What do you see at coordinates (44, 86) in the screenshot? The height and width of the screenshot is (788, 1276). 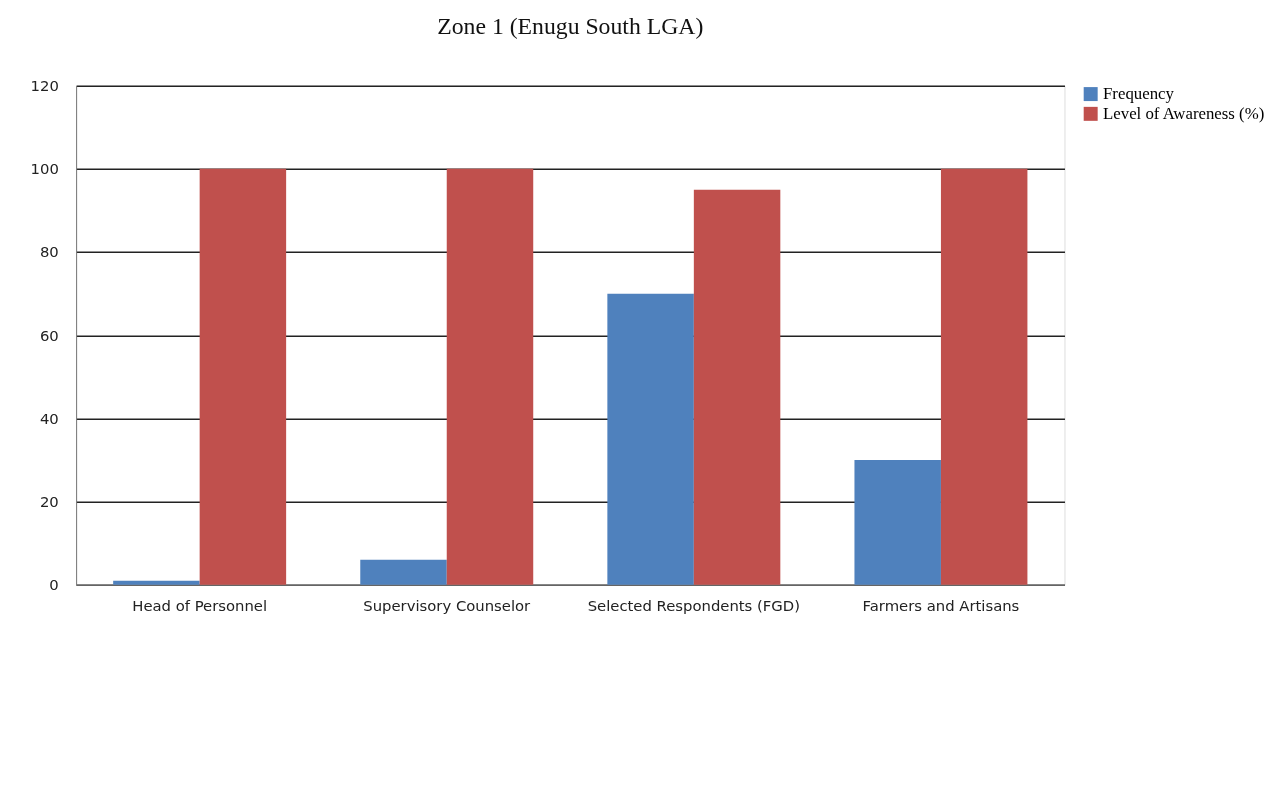 I see `y-tick-label: 120` at bounding box center [44, 86].